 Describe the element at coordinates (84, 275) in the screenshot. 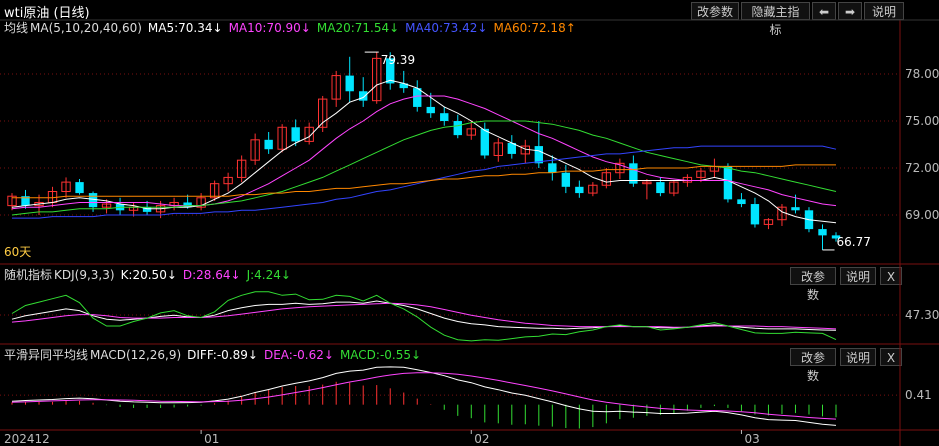

I see `kdj-spec: KDJ(9,3,3)` at that location.